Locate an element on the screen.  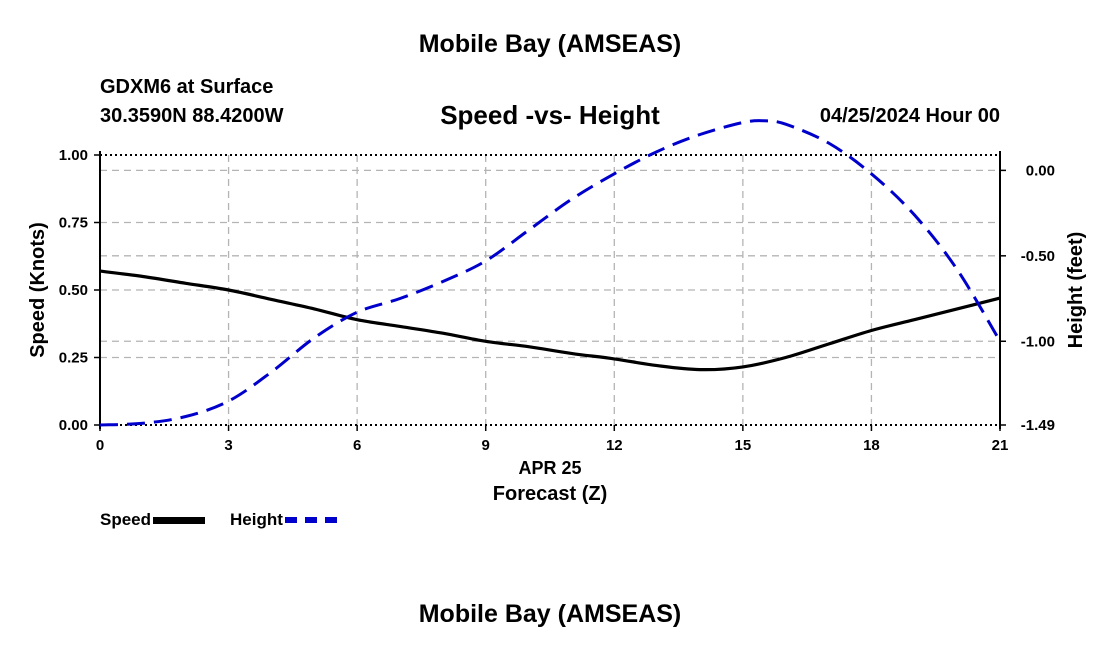
y-tick-label: 0.00 is located at coordinates (73, 425).